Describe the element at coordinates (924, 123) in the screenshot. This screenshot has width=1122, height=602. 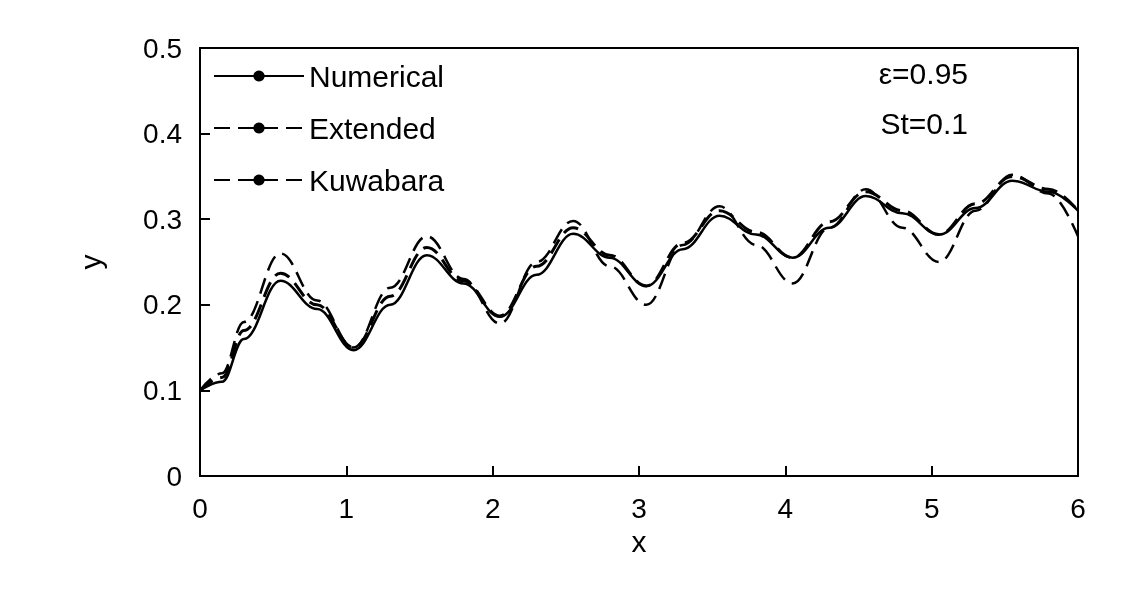
I see `annotation: St=0.1` at that location.